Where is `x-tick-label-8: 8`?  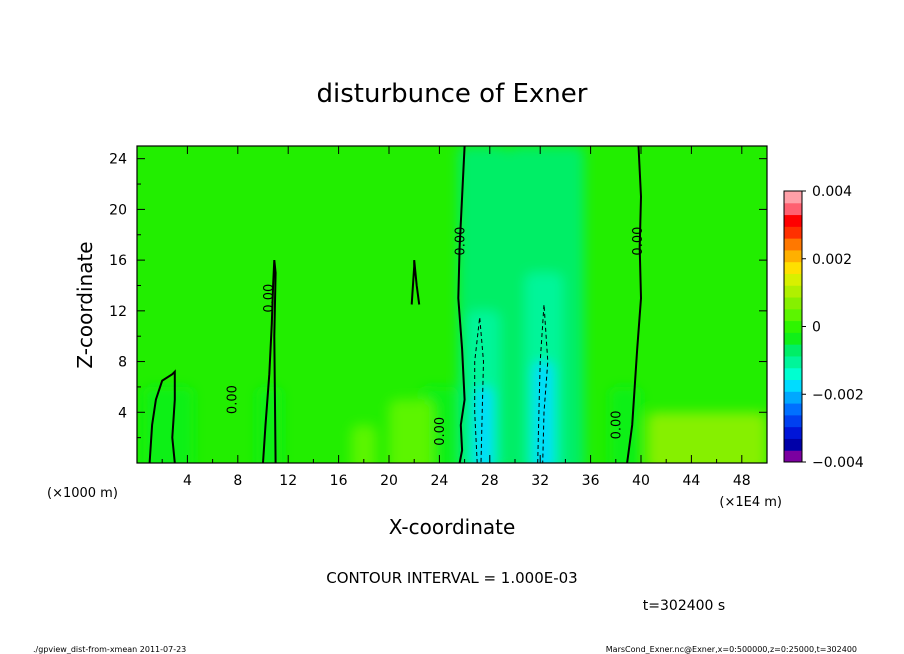
x-tick-label-8: 8 is located at coordinates (237, 481).